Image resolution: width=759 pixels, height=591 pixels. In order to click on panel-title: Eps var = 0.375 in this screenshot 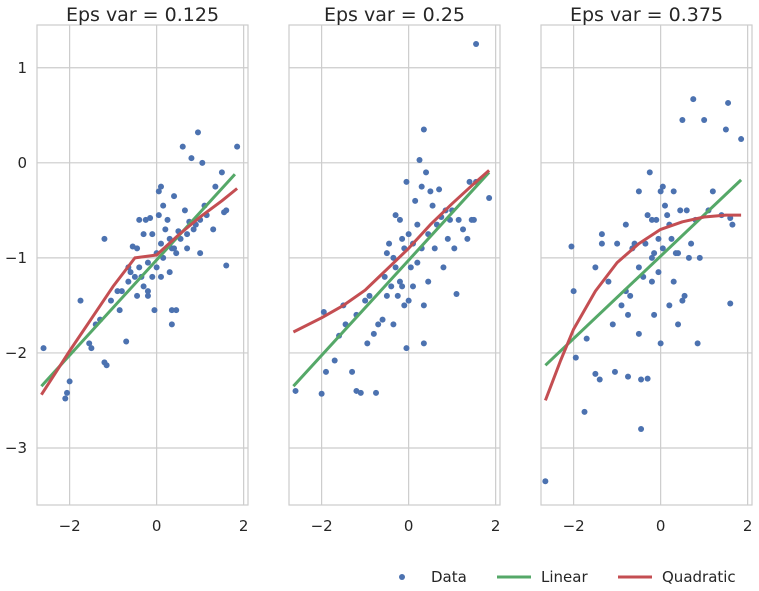, I will do `click(646, 15)`.